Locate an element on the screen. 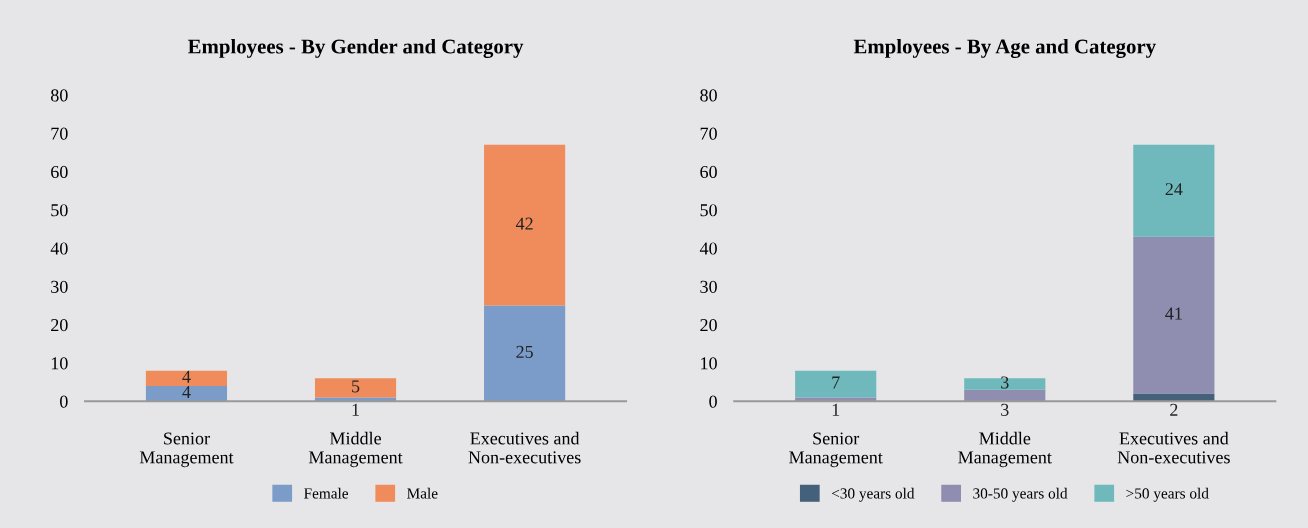 The height and width of the screenshot is (528, 1308). legend-label: 30-50 years old is located at coordinates (1020, 494).